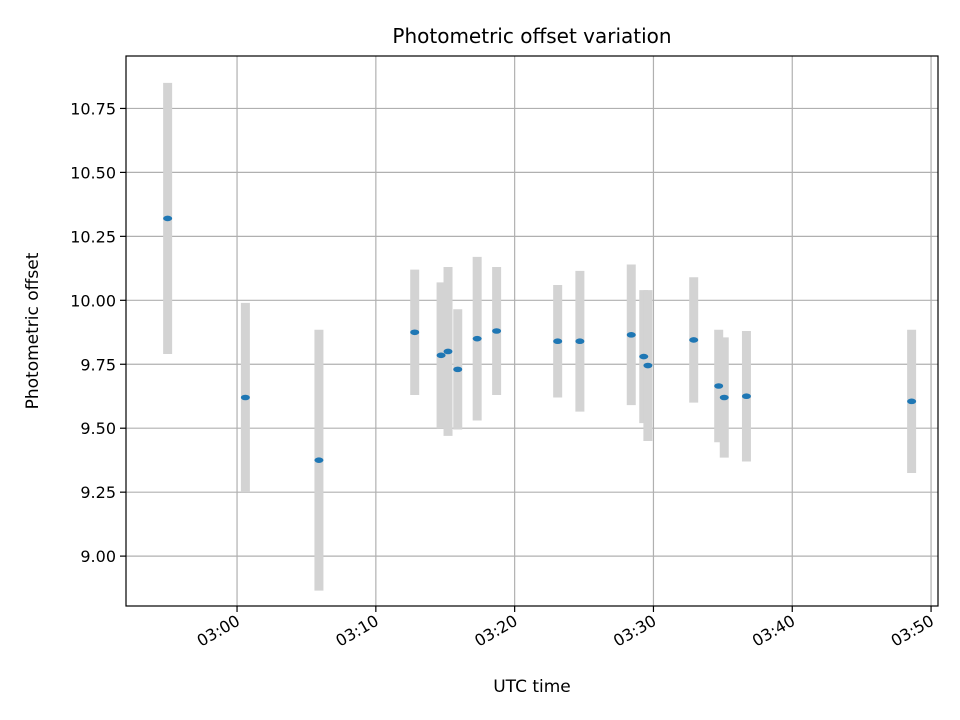  Describe the element at coordinates (93, 236) in the screenshot. I see `y-tick-label: 10.25` at that location.